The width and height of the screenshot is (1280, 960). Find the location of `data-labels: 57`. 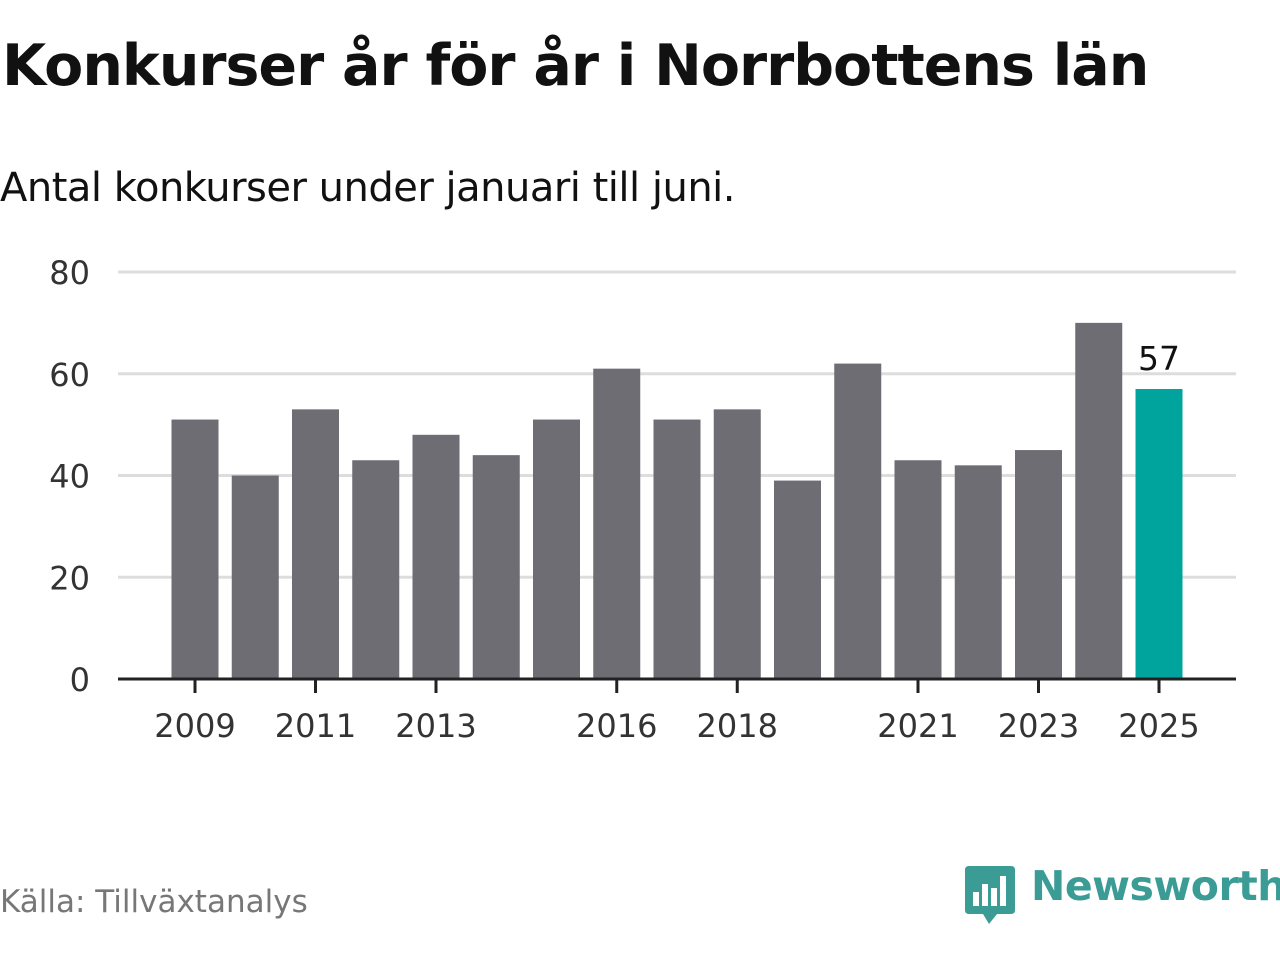

data-labels: 57 is located at coordinates (1159, 358).